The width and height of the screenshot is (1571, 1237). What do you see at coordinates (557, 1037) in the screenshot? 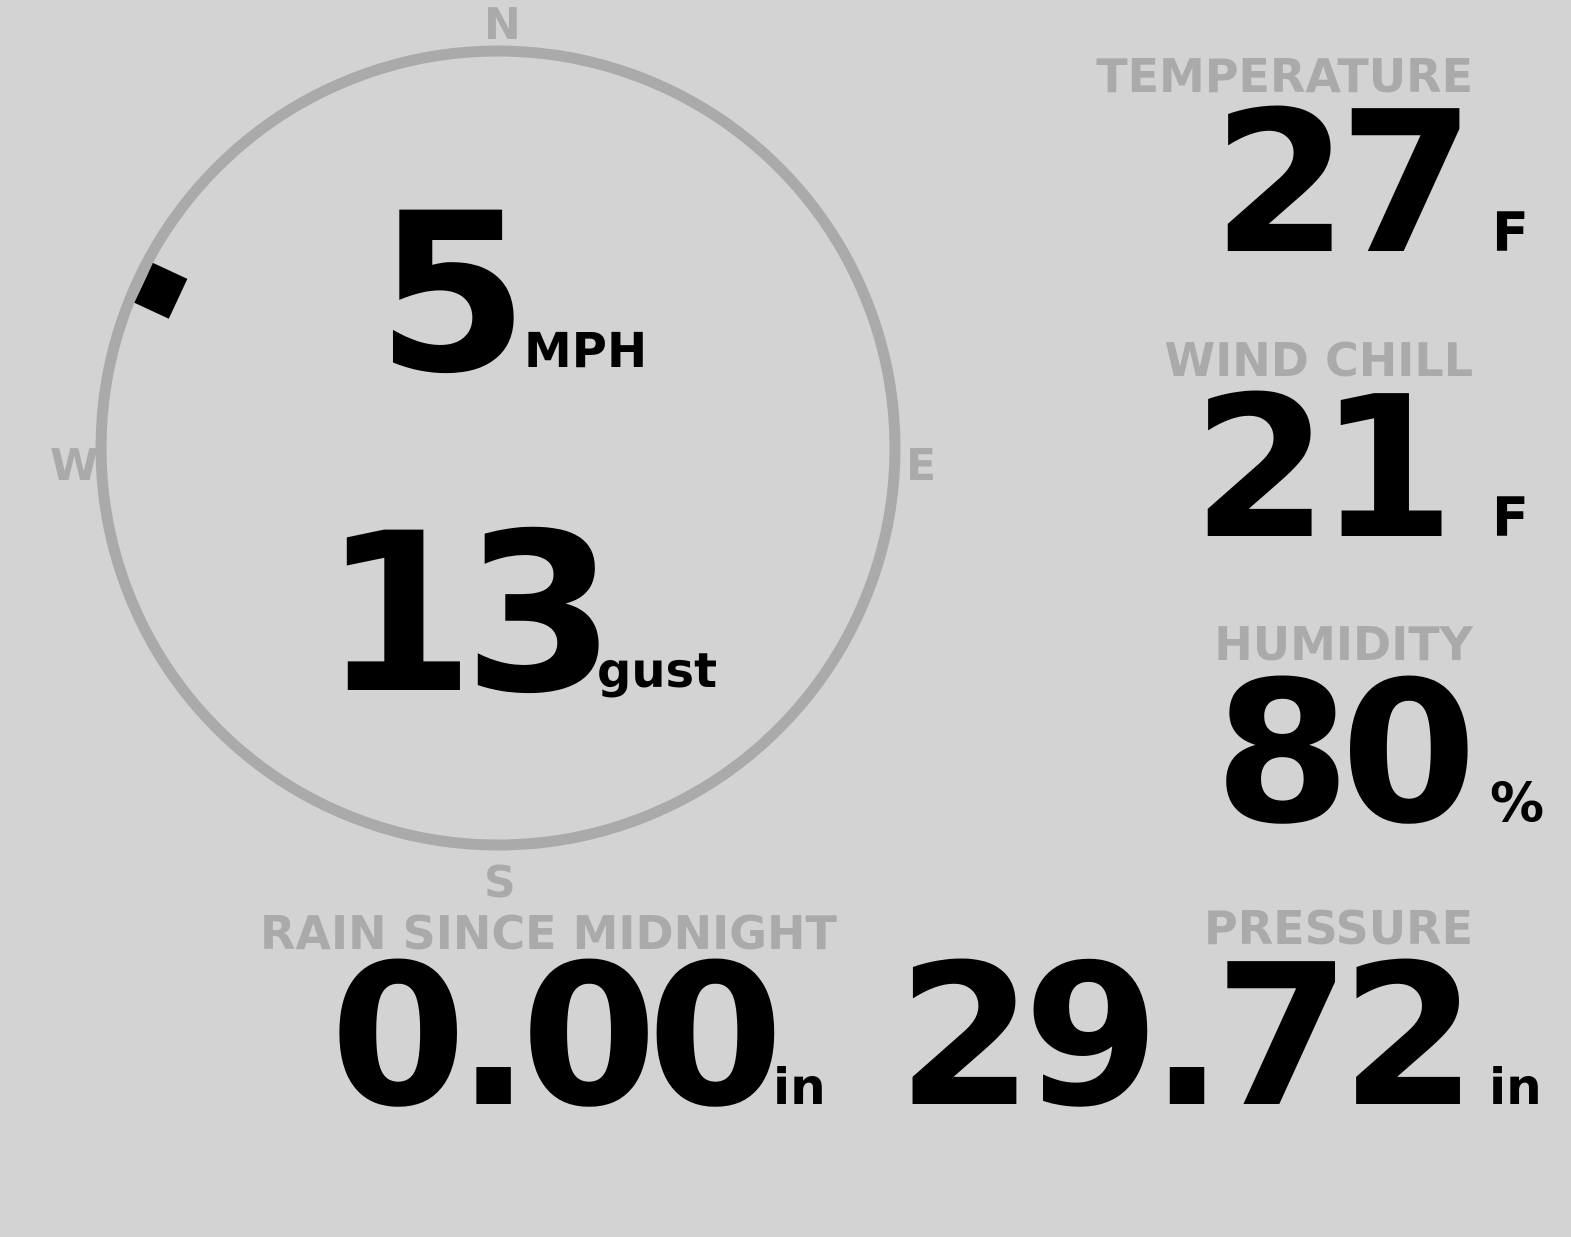
I see `rain-value: 0.00` at bounding box center [557, 1037].